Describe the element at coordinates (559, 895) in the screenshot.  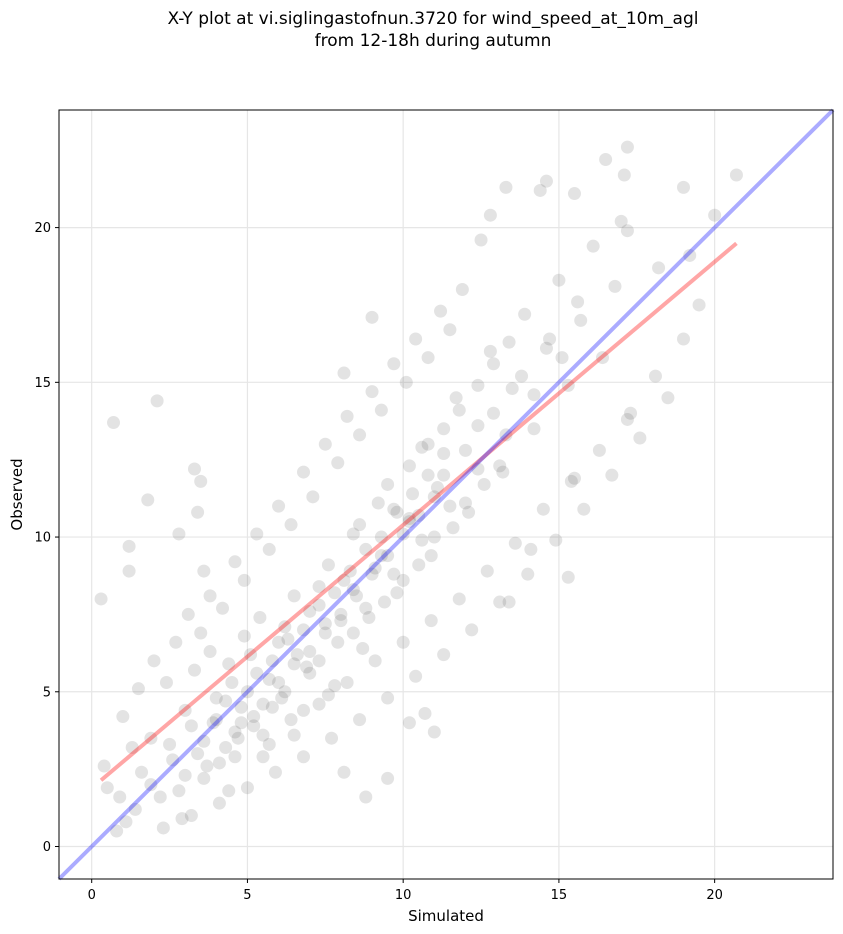
I see `x-tick-label: 15` at that location.